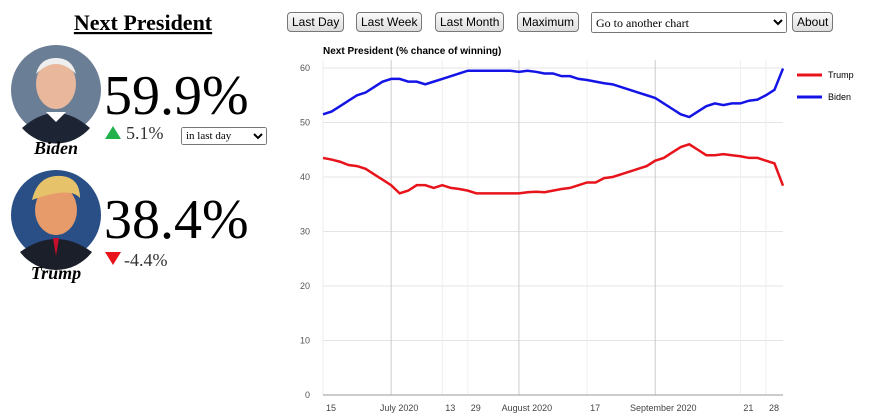 This screenshot has width=877, height=415. I want to click on y-tick-label: 40, so click(305, 177).